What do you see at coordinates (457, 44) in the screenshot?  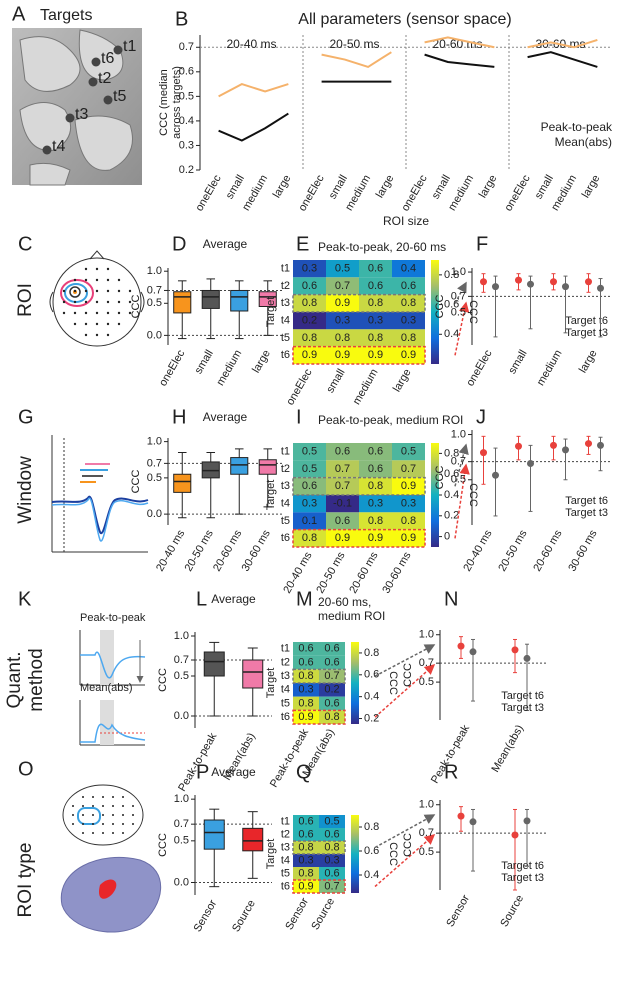 I see `group-title: 20-60 ms` at bounding box center [457, 44].